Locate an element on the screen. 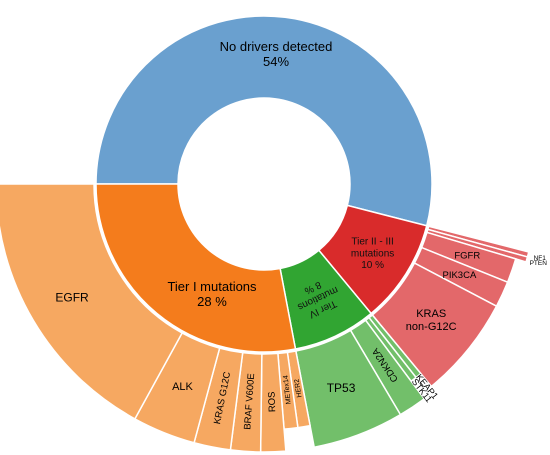  outer-label-metex14: METex14 is located at coordinates (288, 390).